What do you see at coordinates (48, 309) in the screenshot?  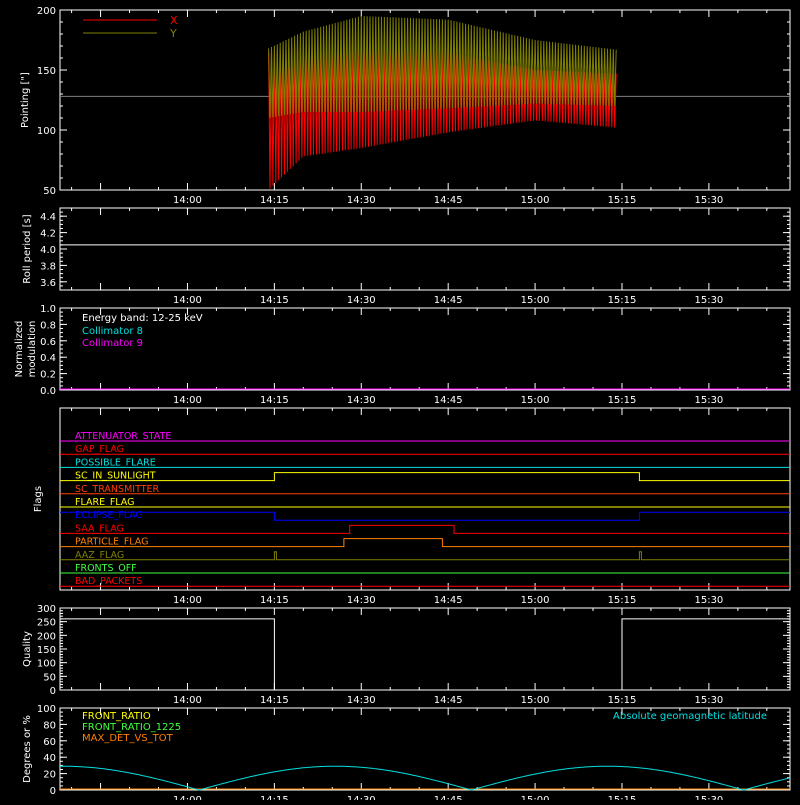 I see `modulation-ytick-label: 1.0` at bounding box center [48, 309].